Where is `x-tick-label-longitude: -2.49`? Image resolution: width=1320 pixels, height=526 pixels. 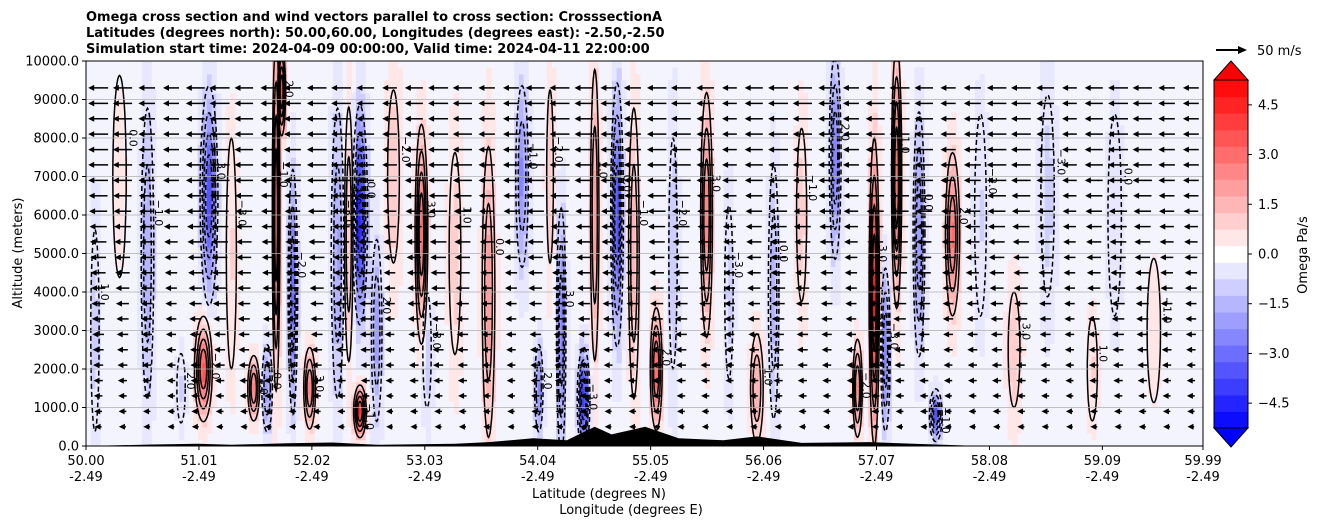
x-tick-label-longitude: -2.49 is located at coordinates (1203, 477).